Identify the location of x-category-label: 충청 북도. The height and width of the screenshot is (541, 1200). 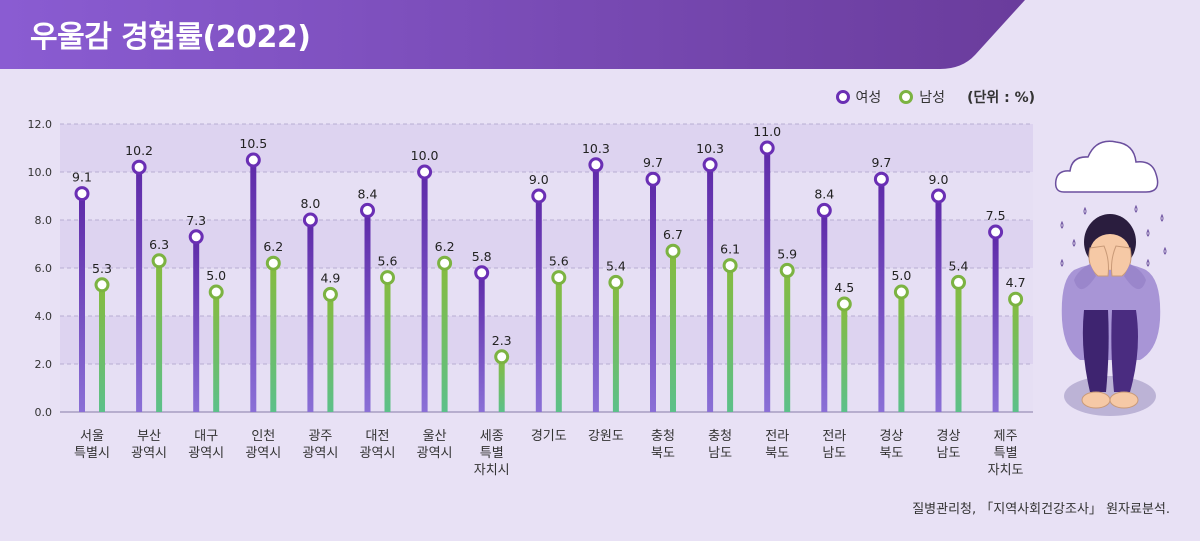
(663, 445).